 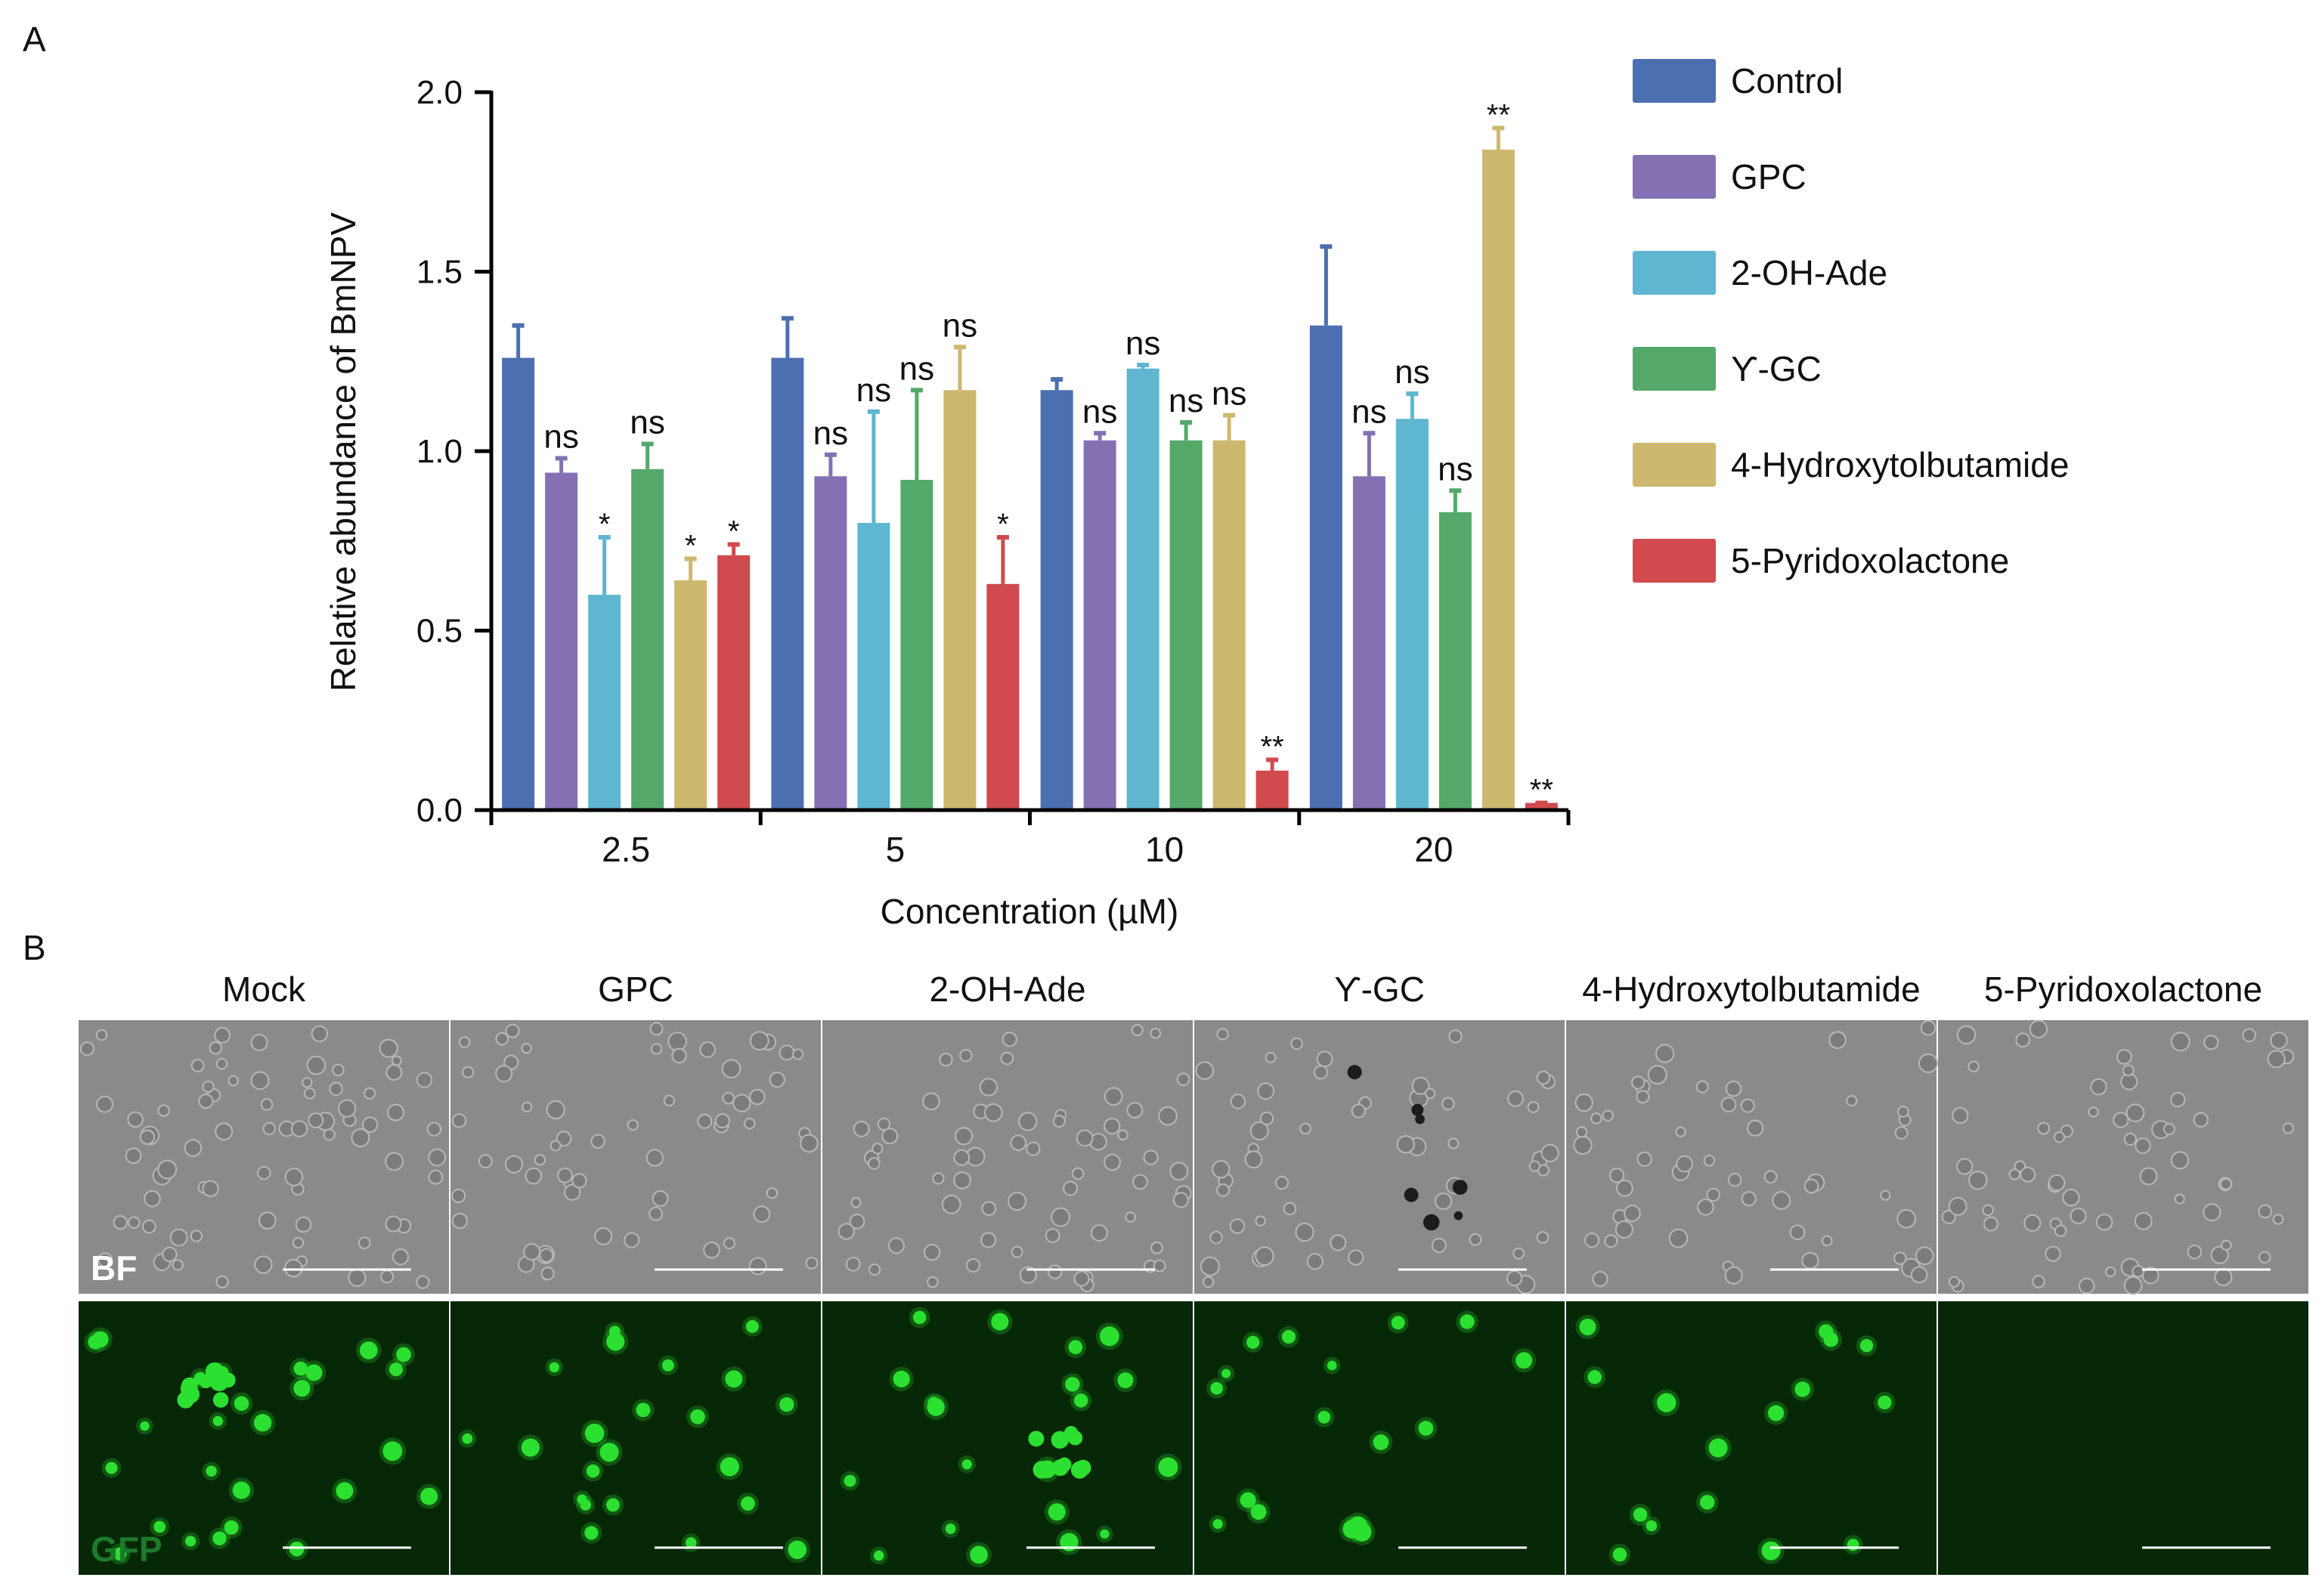 What do you see at coordinates (1787, 81) in the screenshot?
I see `legend-label: Control` at bounding box center [1787, 81].